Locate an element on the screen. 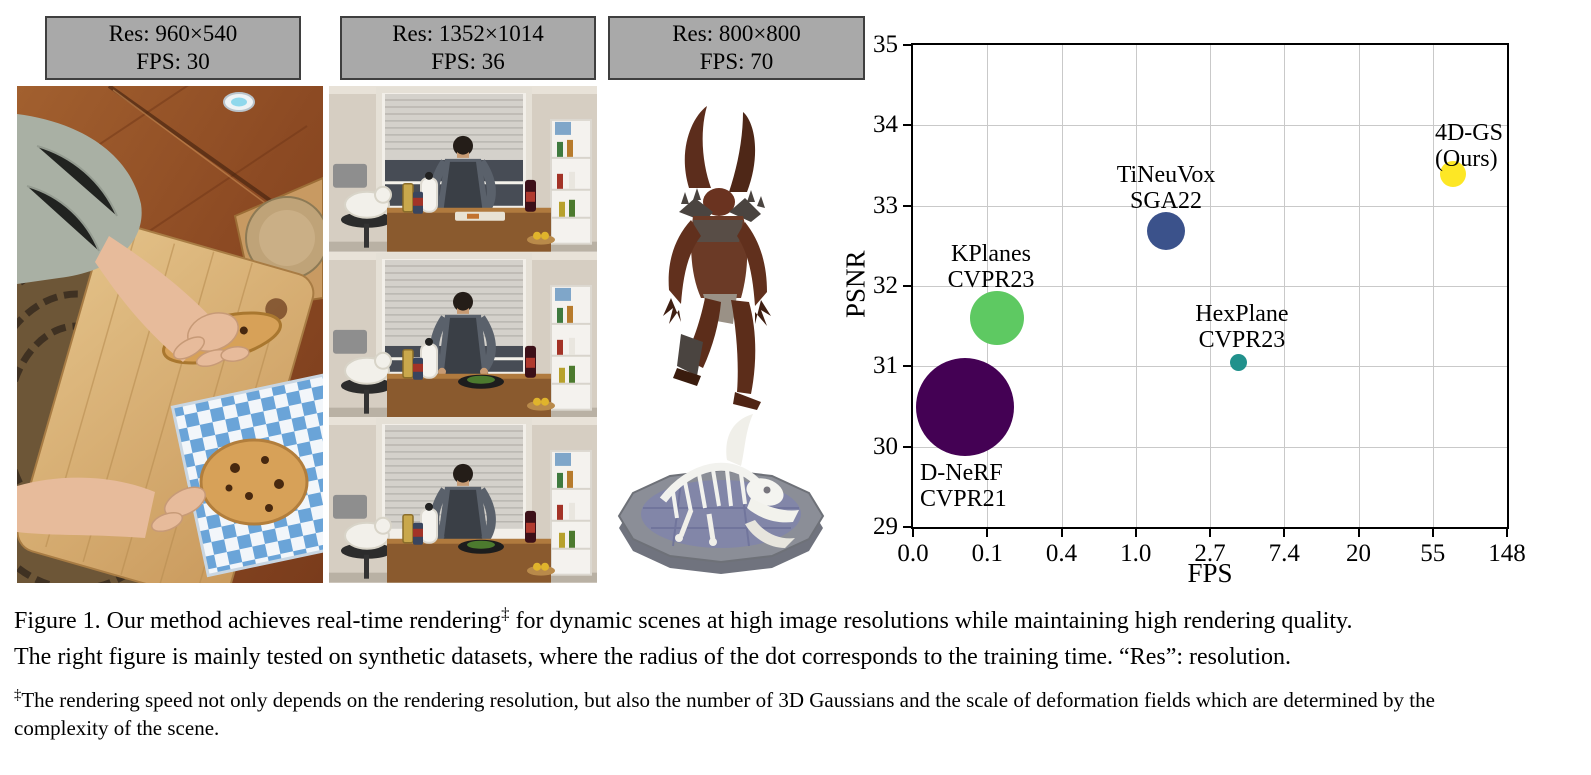 This screenshot has height=775, width=1591. fps-label: FPS: 36 is located at coordinates (468, 61).